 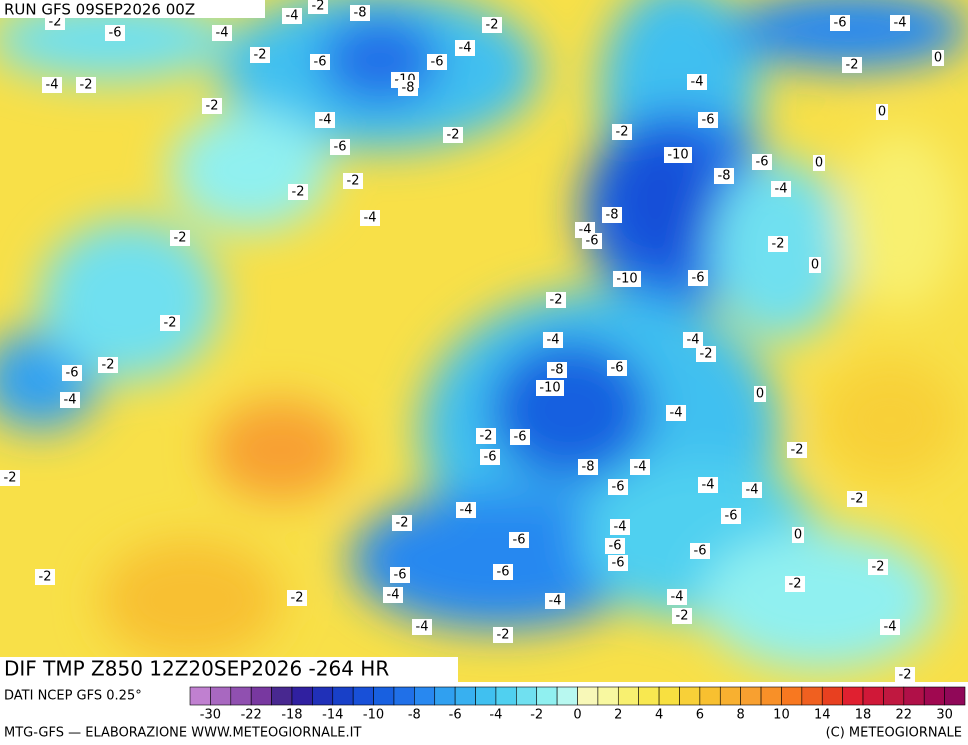 What do you see at coordinates (577, 715) in the screenshot?
I see `colorbar-label: 0` at bounding box center [577, 715].